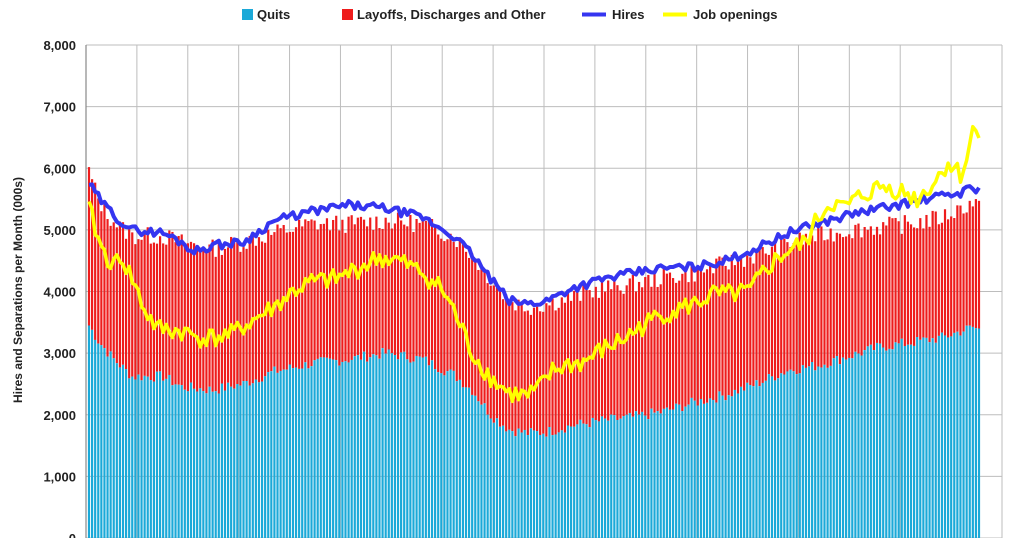  Describe the element at coordinates (59, 353) in the screenshot. I see `y-tick-label: 3,000` at that location.